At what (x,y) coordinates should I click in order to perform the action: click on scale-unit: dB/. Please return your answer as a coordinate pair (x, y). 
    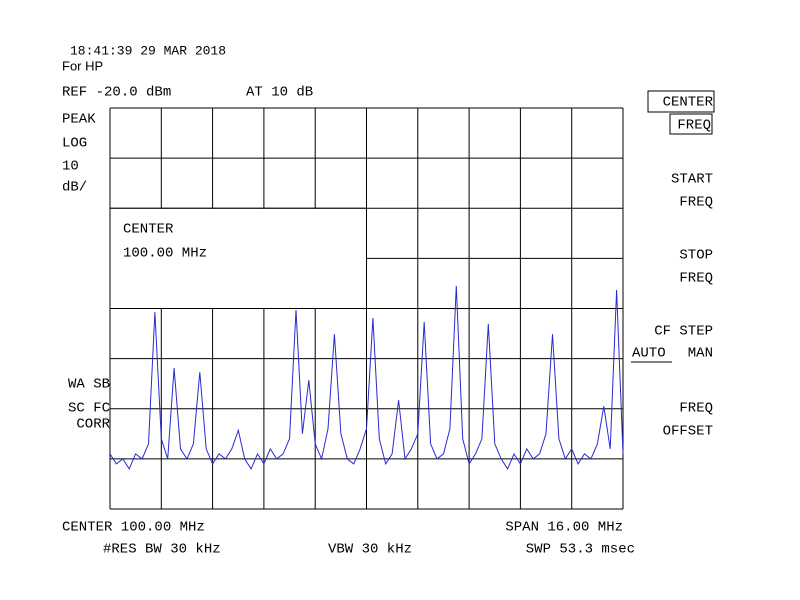
    Looking at the image, I should click on (74, 188).